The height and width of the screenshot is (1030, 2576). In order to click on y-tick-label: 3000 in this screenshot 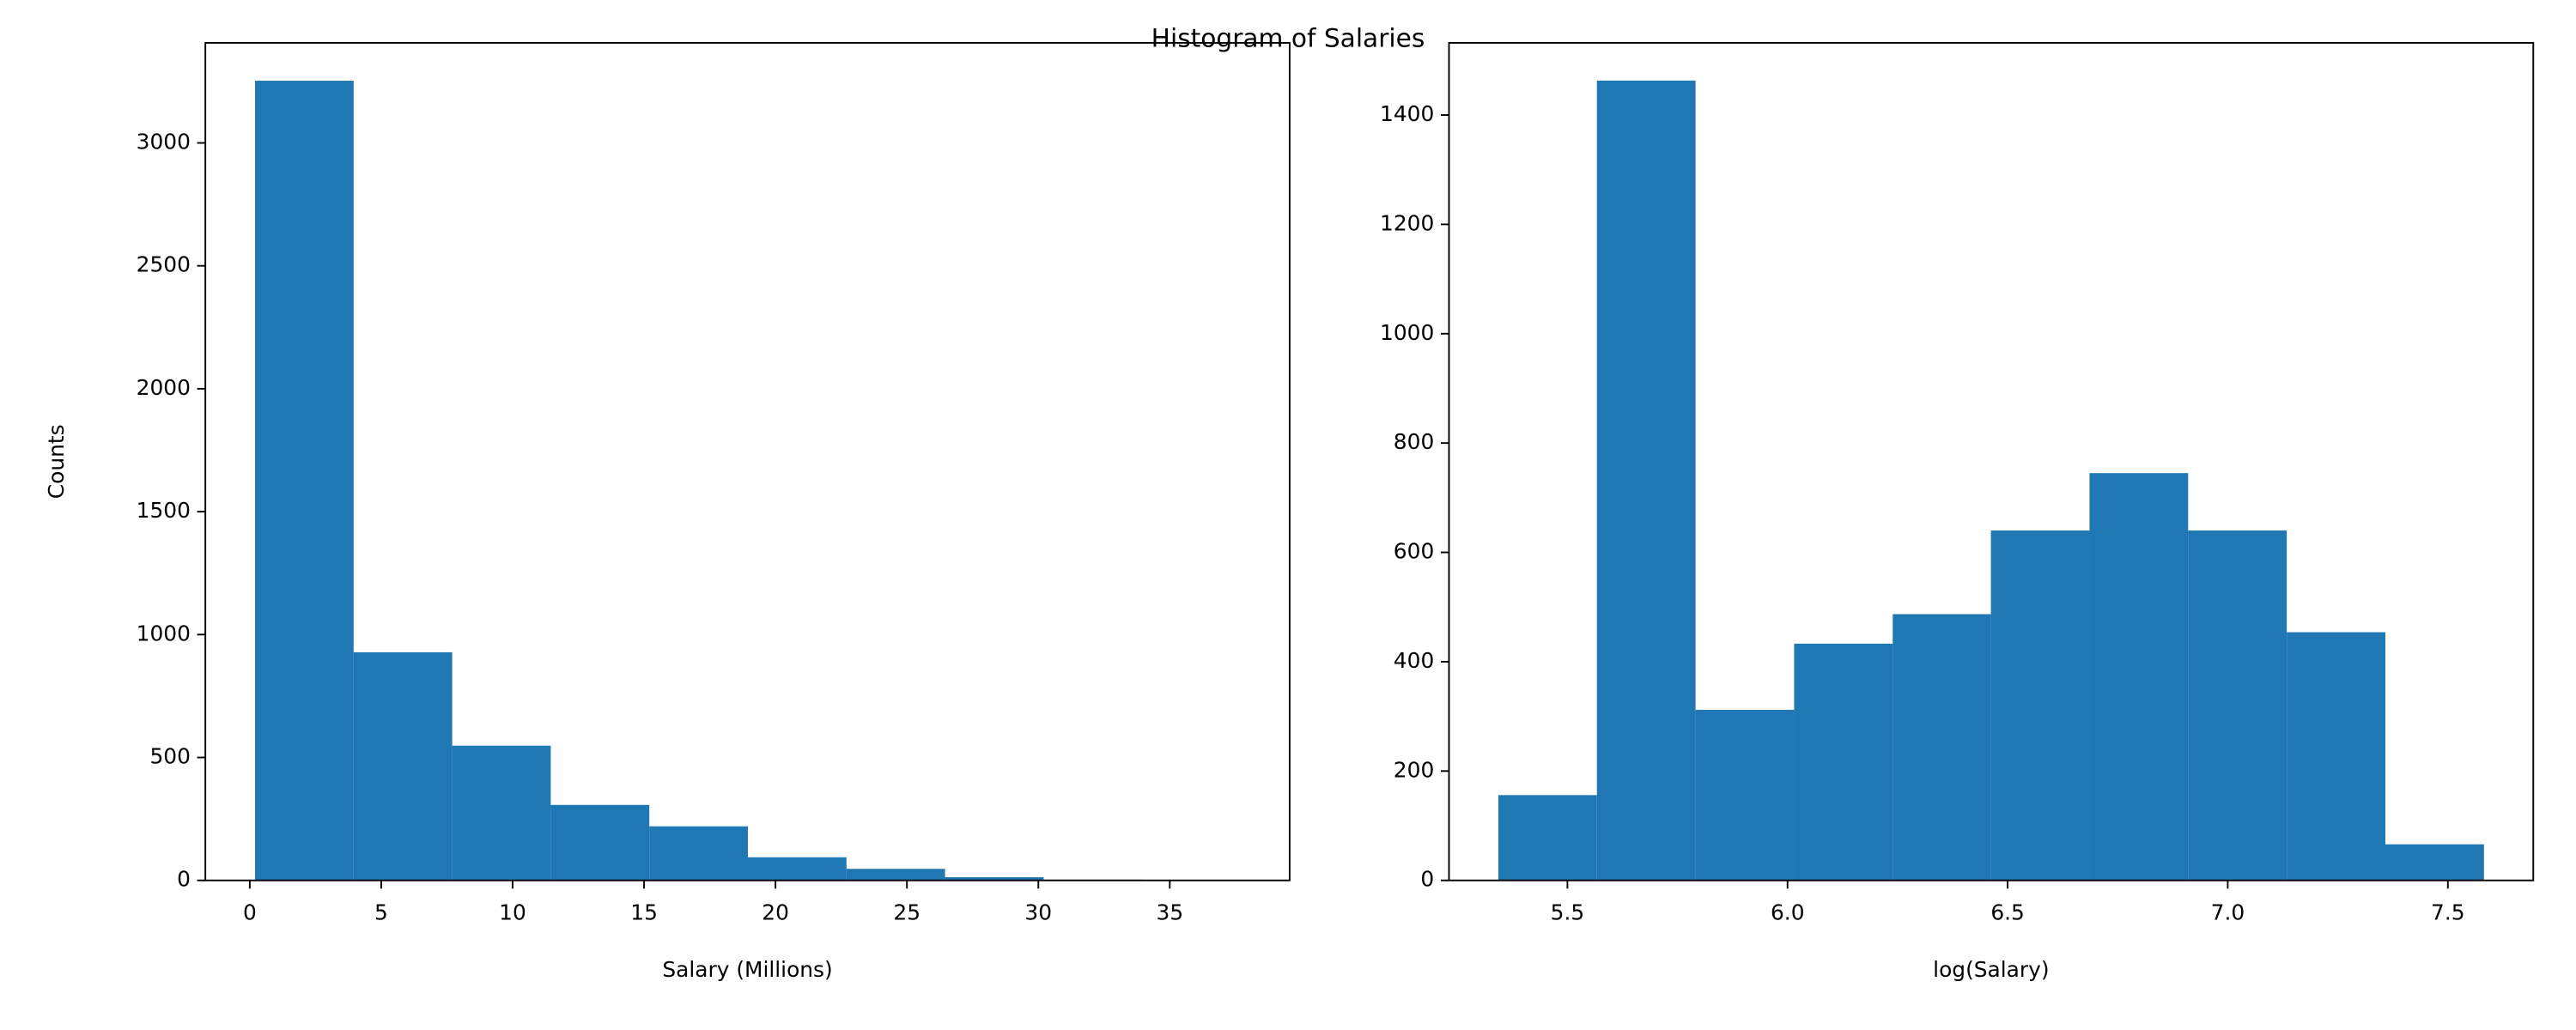, I will do `click(164, 142)`.